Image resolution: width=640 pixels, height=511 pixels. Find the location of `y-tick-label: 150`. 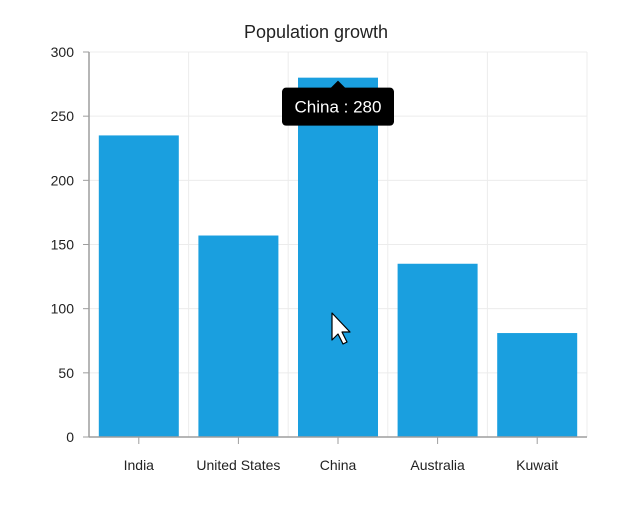

y-tick-label: 150 is located at coordinates (63, 245).